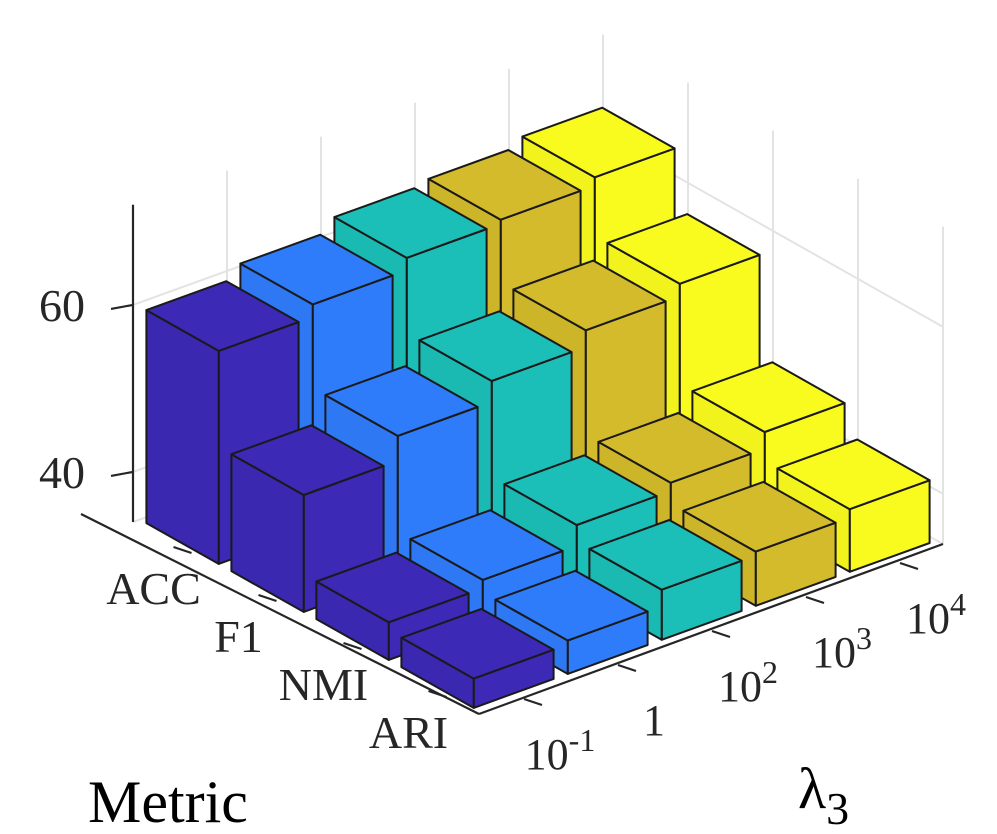 The image size is (997, 834). Describe the element at coordinates (182, 437) in the screenshot. I see `bar-left-face` at that location.